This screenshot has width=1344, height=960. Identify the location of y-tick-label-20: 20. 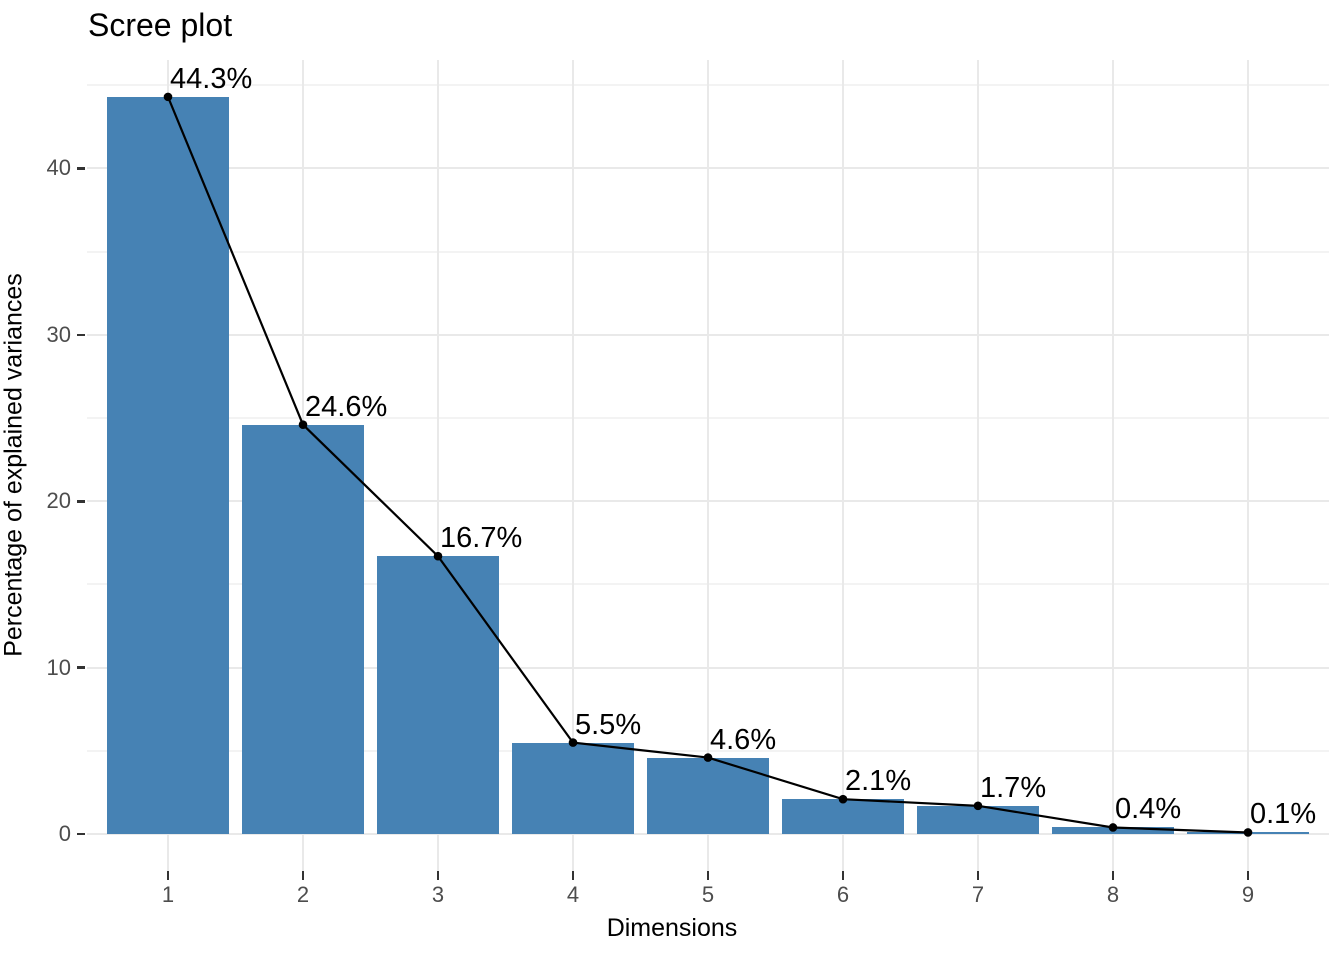
(58, 501).